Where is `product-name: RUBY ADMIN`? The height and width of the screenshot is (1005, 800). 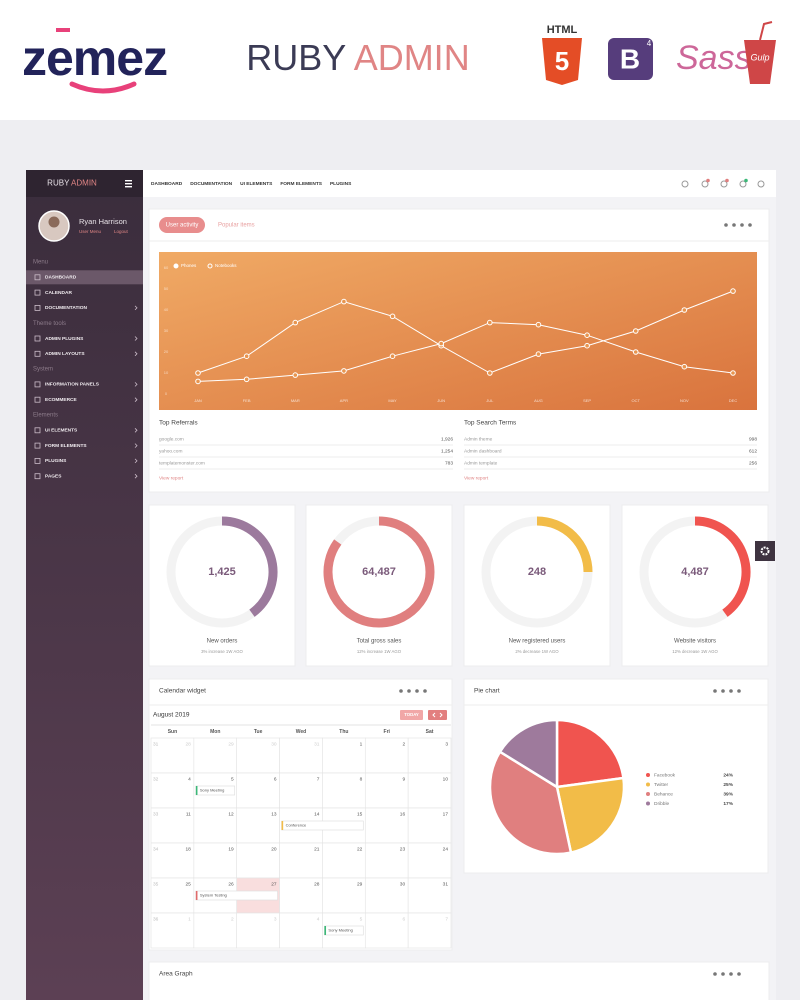
product-name: RUBY ADMIN is located at coordinates (357, 57).